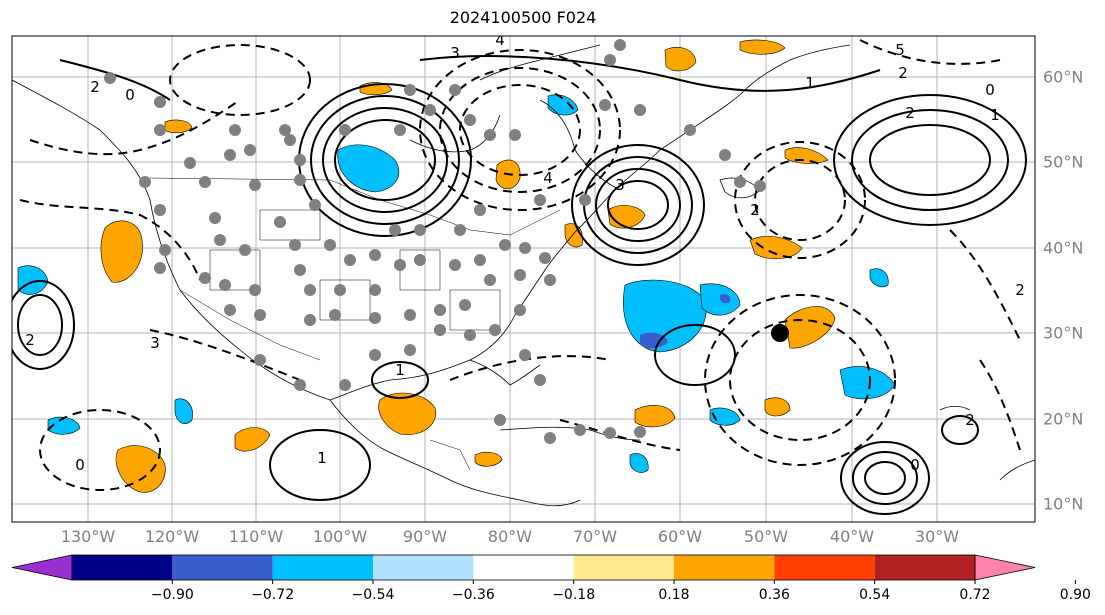 Image resolution: width=1105 pixels, height=615 pixels. Describe the element at coordinates (1005, 567) in the screenshot. I see `colorbar-max-triangle` at that location.